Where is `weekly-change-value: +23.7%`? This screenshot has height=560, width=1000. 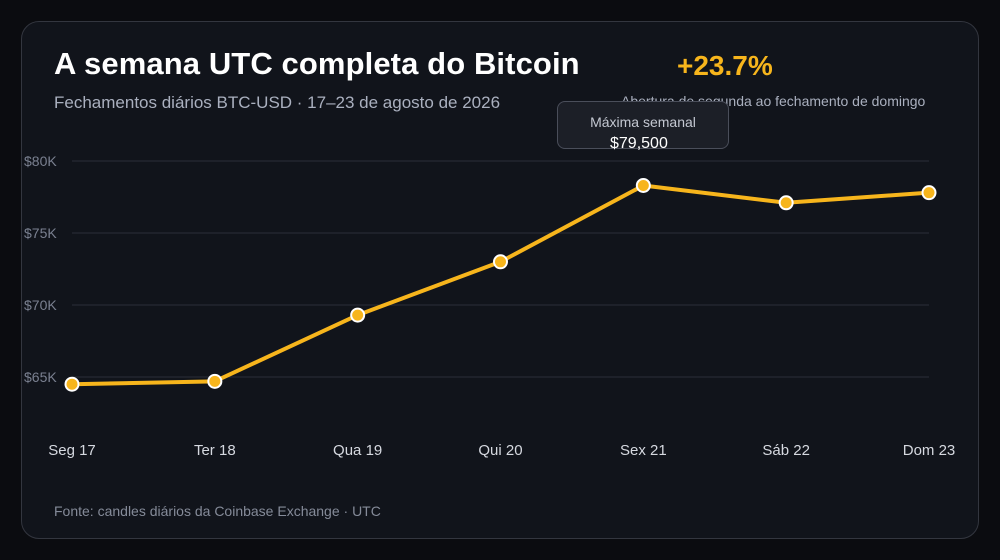 weekly-change-value: +23.7% is located at coordinates (725, 65).